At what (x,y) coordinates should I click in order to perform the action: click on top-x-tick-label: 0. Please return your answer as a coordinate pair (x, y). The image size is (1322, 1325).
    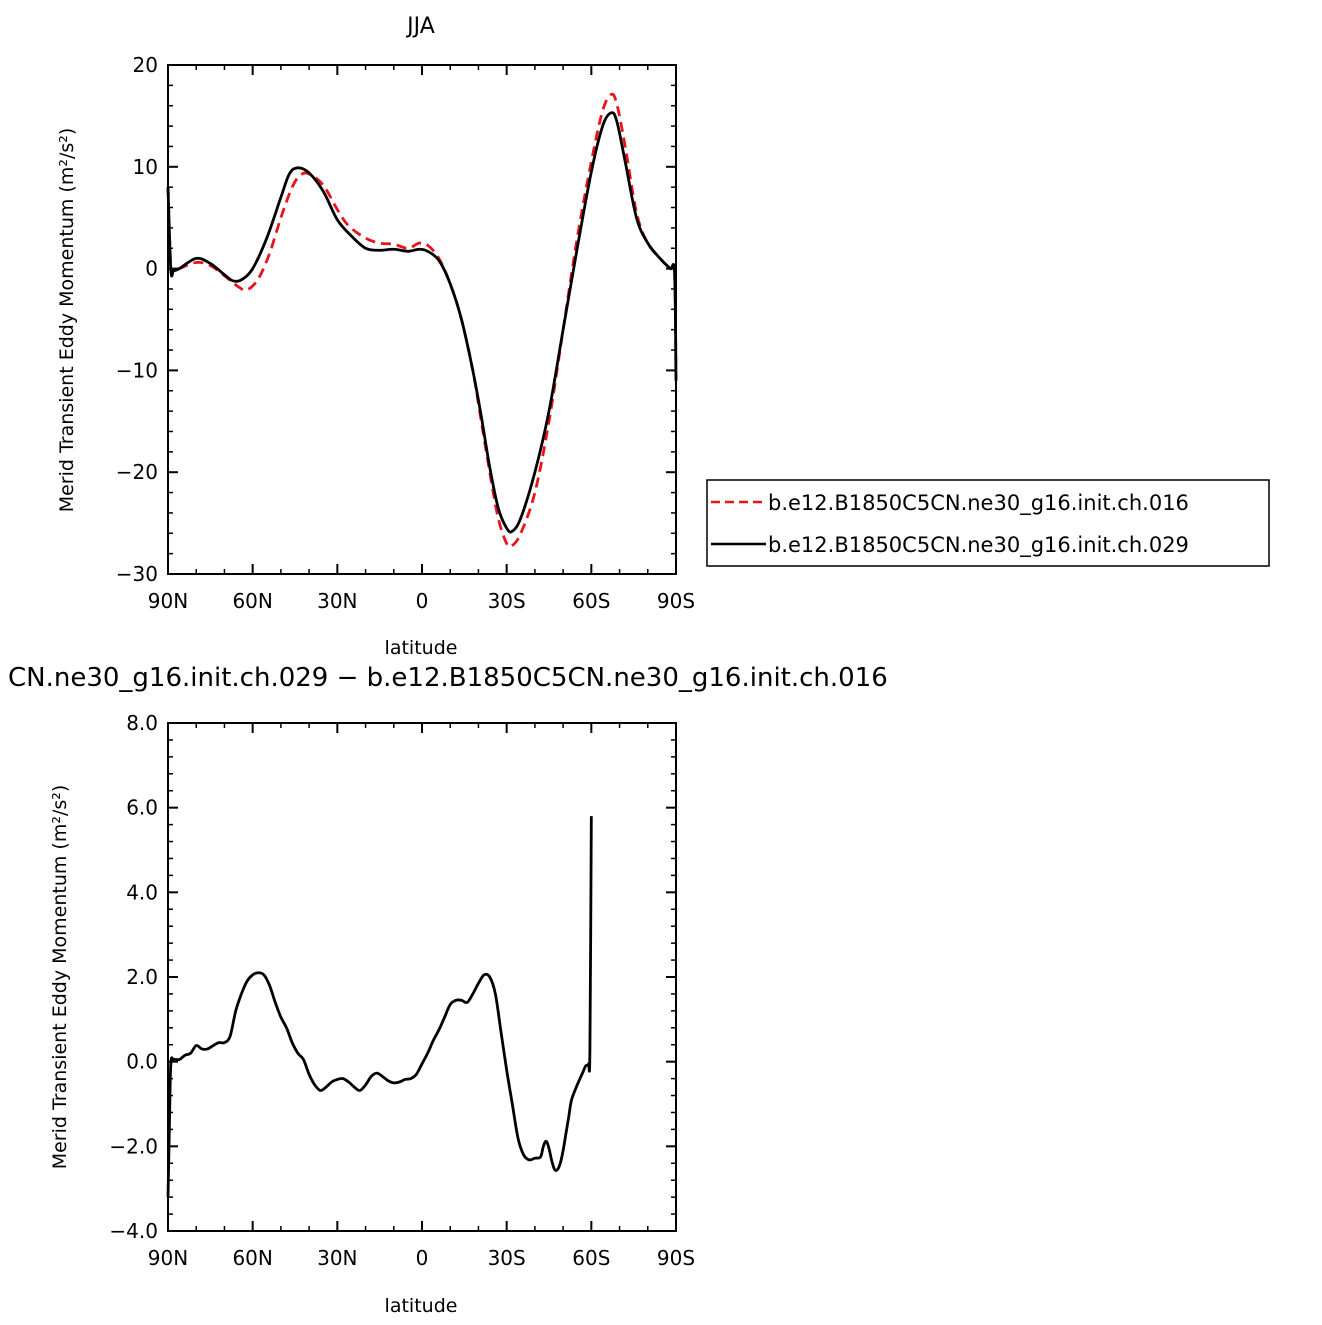
    Looking at the image, I should click on (422, 601).